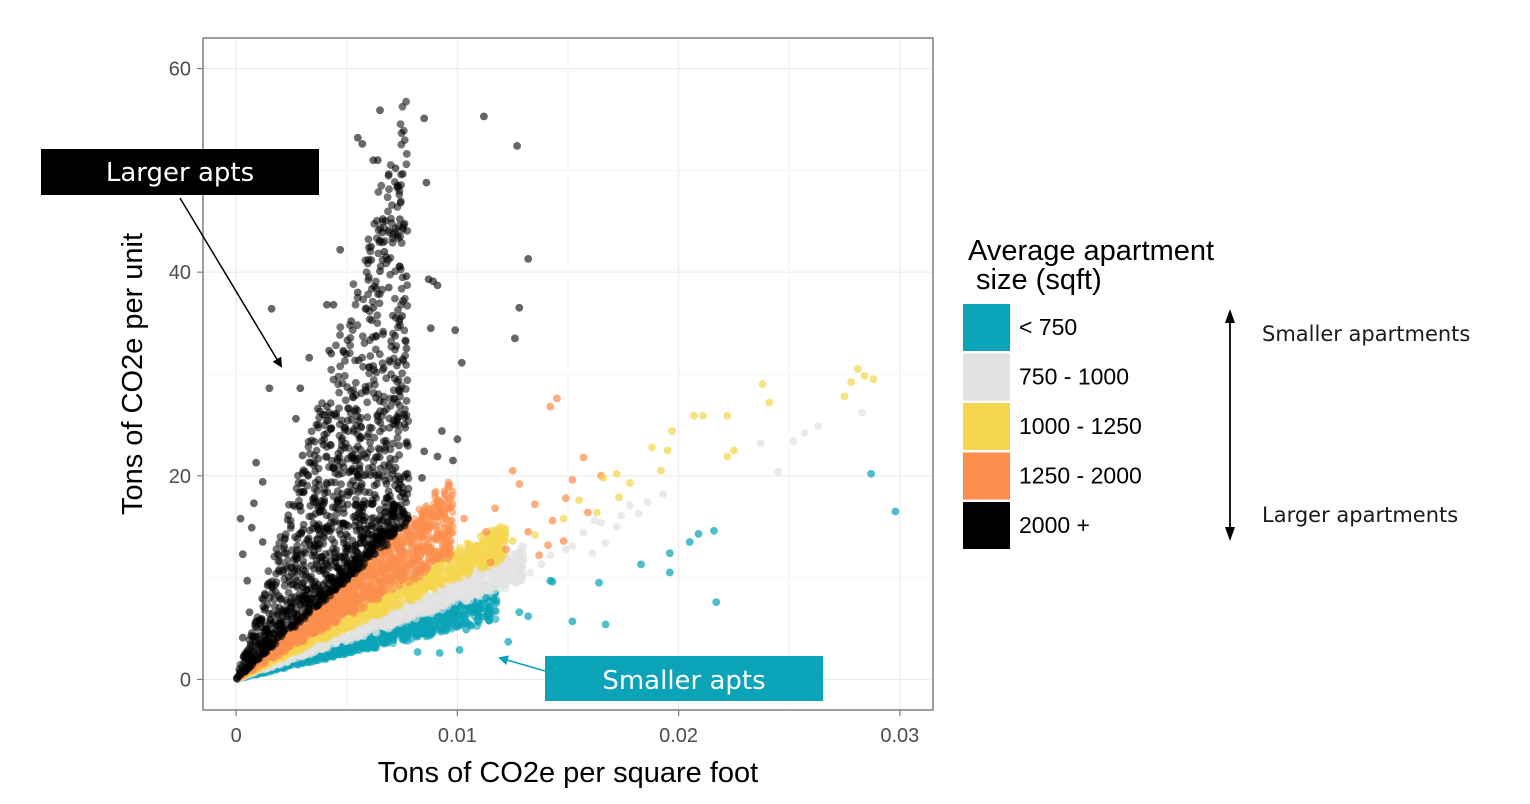 The width and height of the screenshot is (1530, 804). Describe the element at coordinates (1035, 280) in the screenshot. I see `legend-title-line-2: size (sqft)` at that location.